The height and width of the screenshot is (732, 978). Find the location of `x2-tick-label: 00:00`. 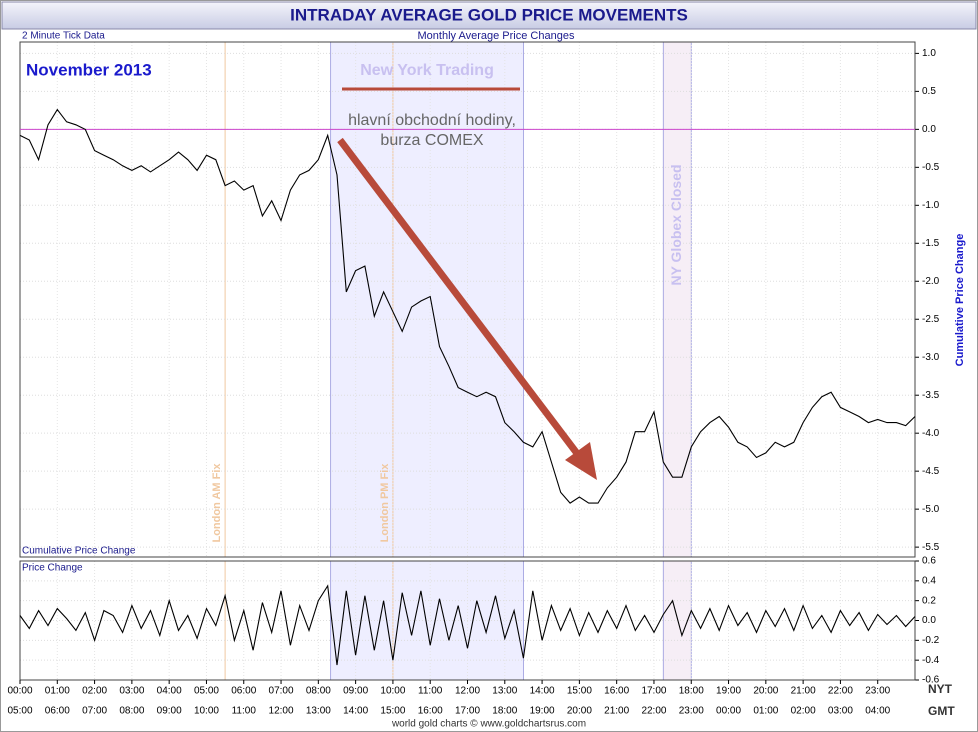

x2-tick-label: 00:00 is located at coordinates (728, 711).